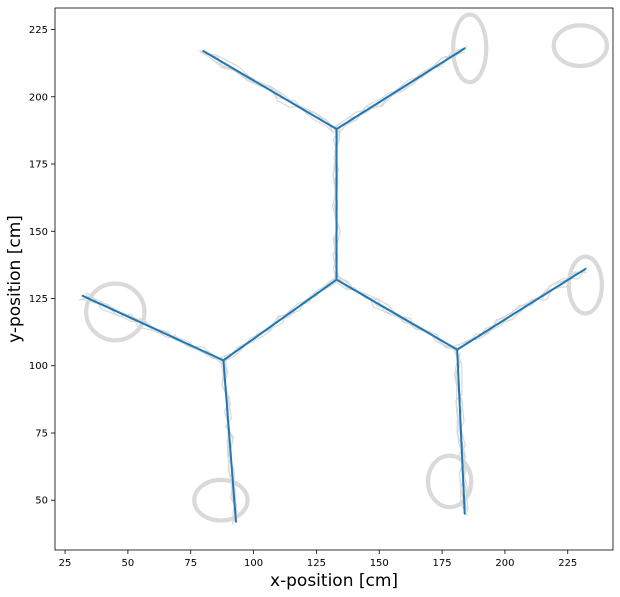  I want to click on x-tick-label: 200, so click(504, 563).